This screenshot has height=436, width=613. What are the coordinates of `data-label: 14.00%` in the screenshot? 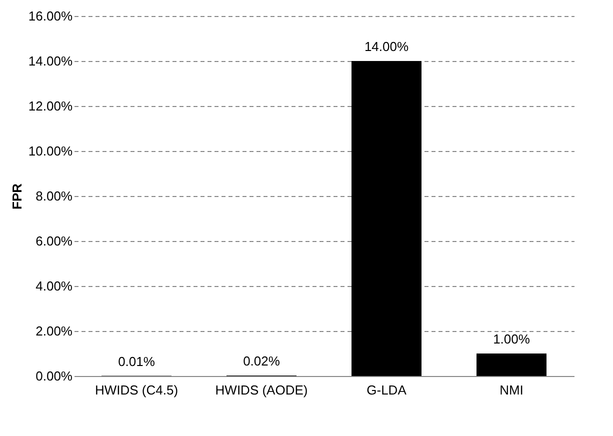 It's located at (386, 46).